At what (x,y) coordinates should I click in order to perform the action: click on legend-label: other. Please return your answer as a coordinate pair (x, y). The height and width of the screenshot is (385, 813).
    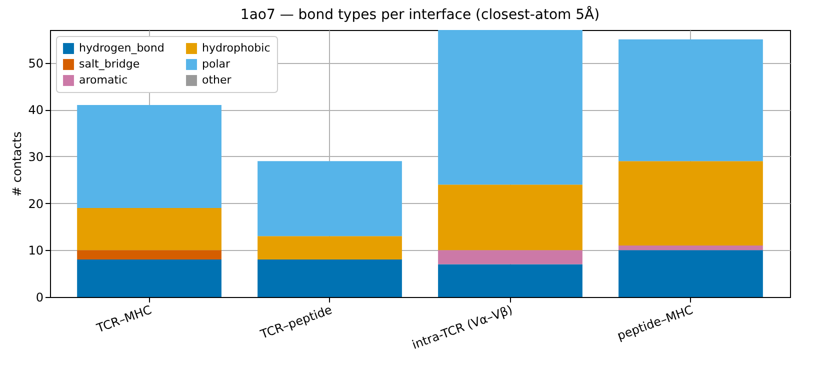
    Looking at the image, I should click on (217, 80).